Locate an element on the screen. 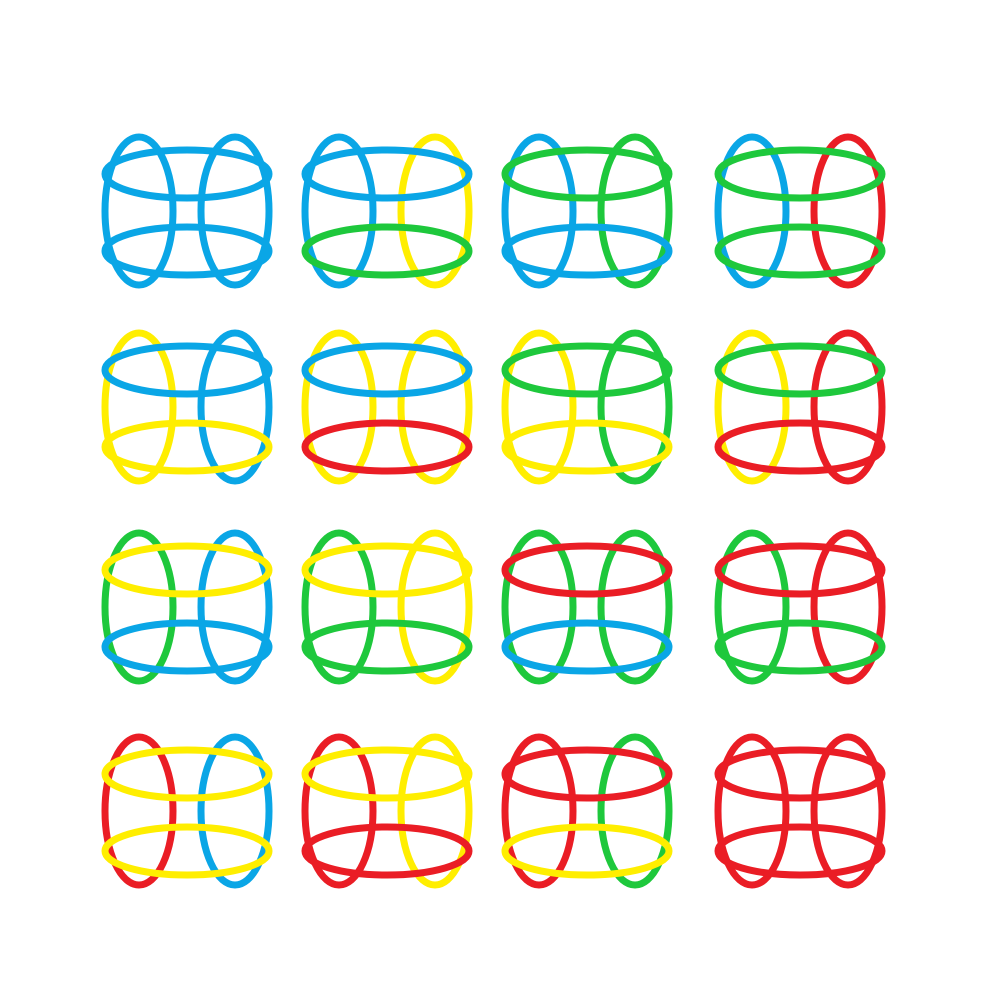  ring-figure-r1c1 is located at coordinates (187, 211).